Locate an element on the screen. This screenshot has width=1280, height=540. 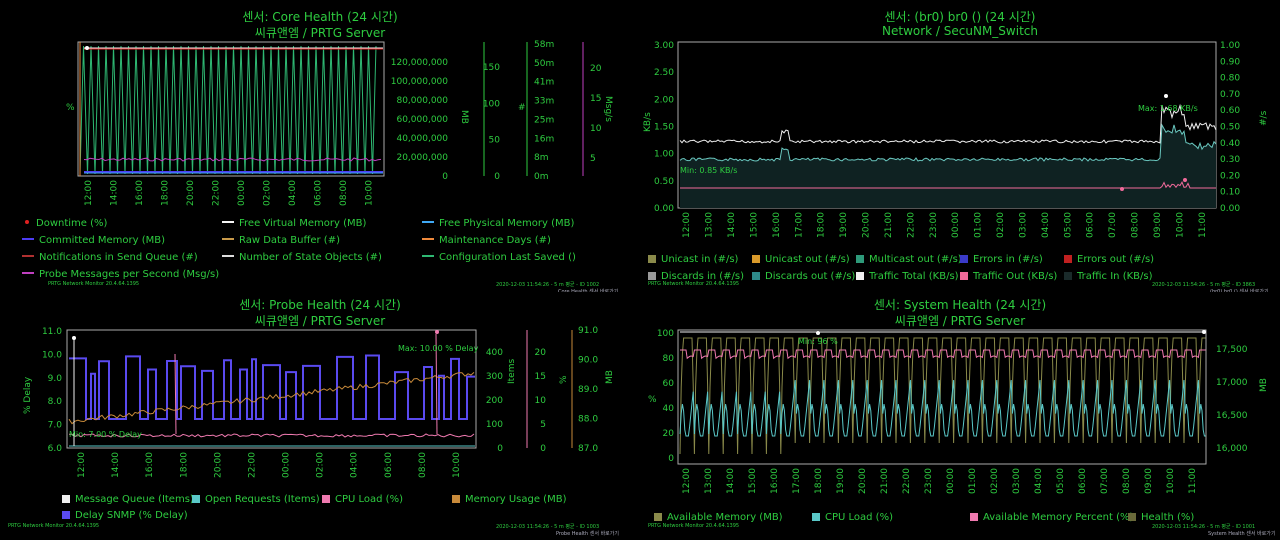
y-tick-label: 17,000 is located at coordinates (1232, 383).